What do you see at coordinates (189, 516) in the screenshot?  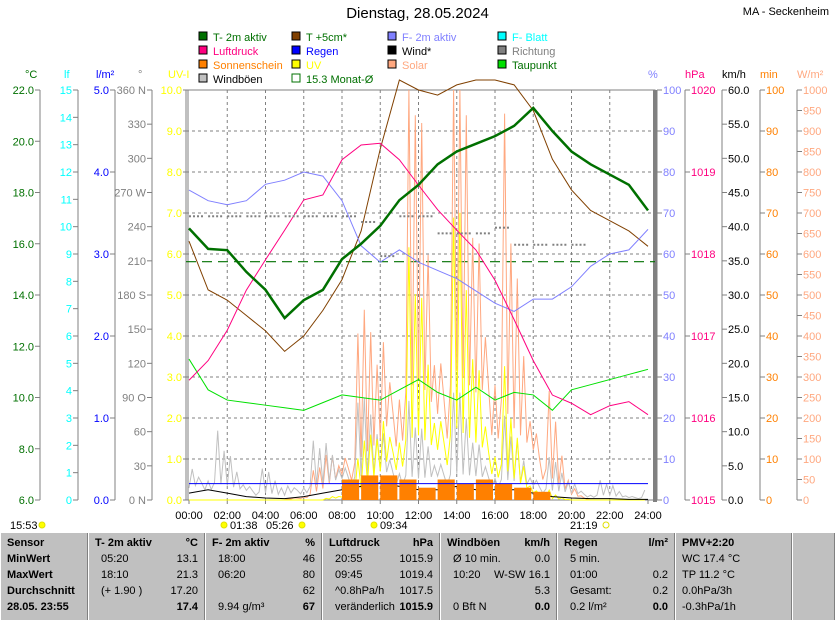 I see `x-tick-label: 00:00` at bounding box center [189, 516].